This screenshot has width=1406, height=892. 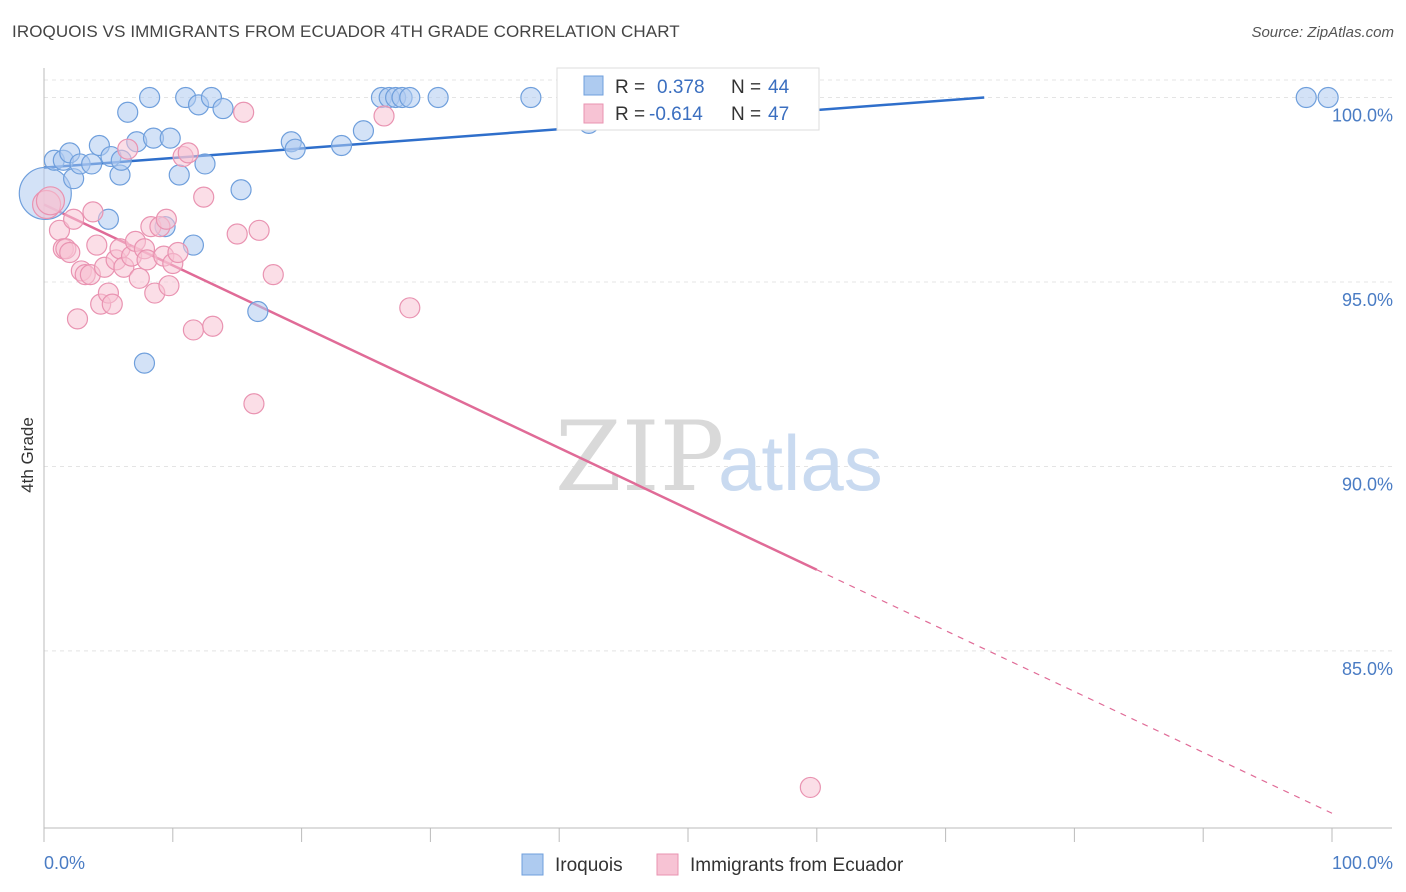 I want to click on bottom-legend: Iroquois Immigrants from Ecuador, so click(x=712, y=864).